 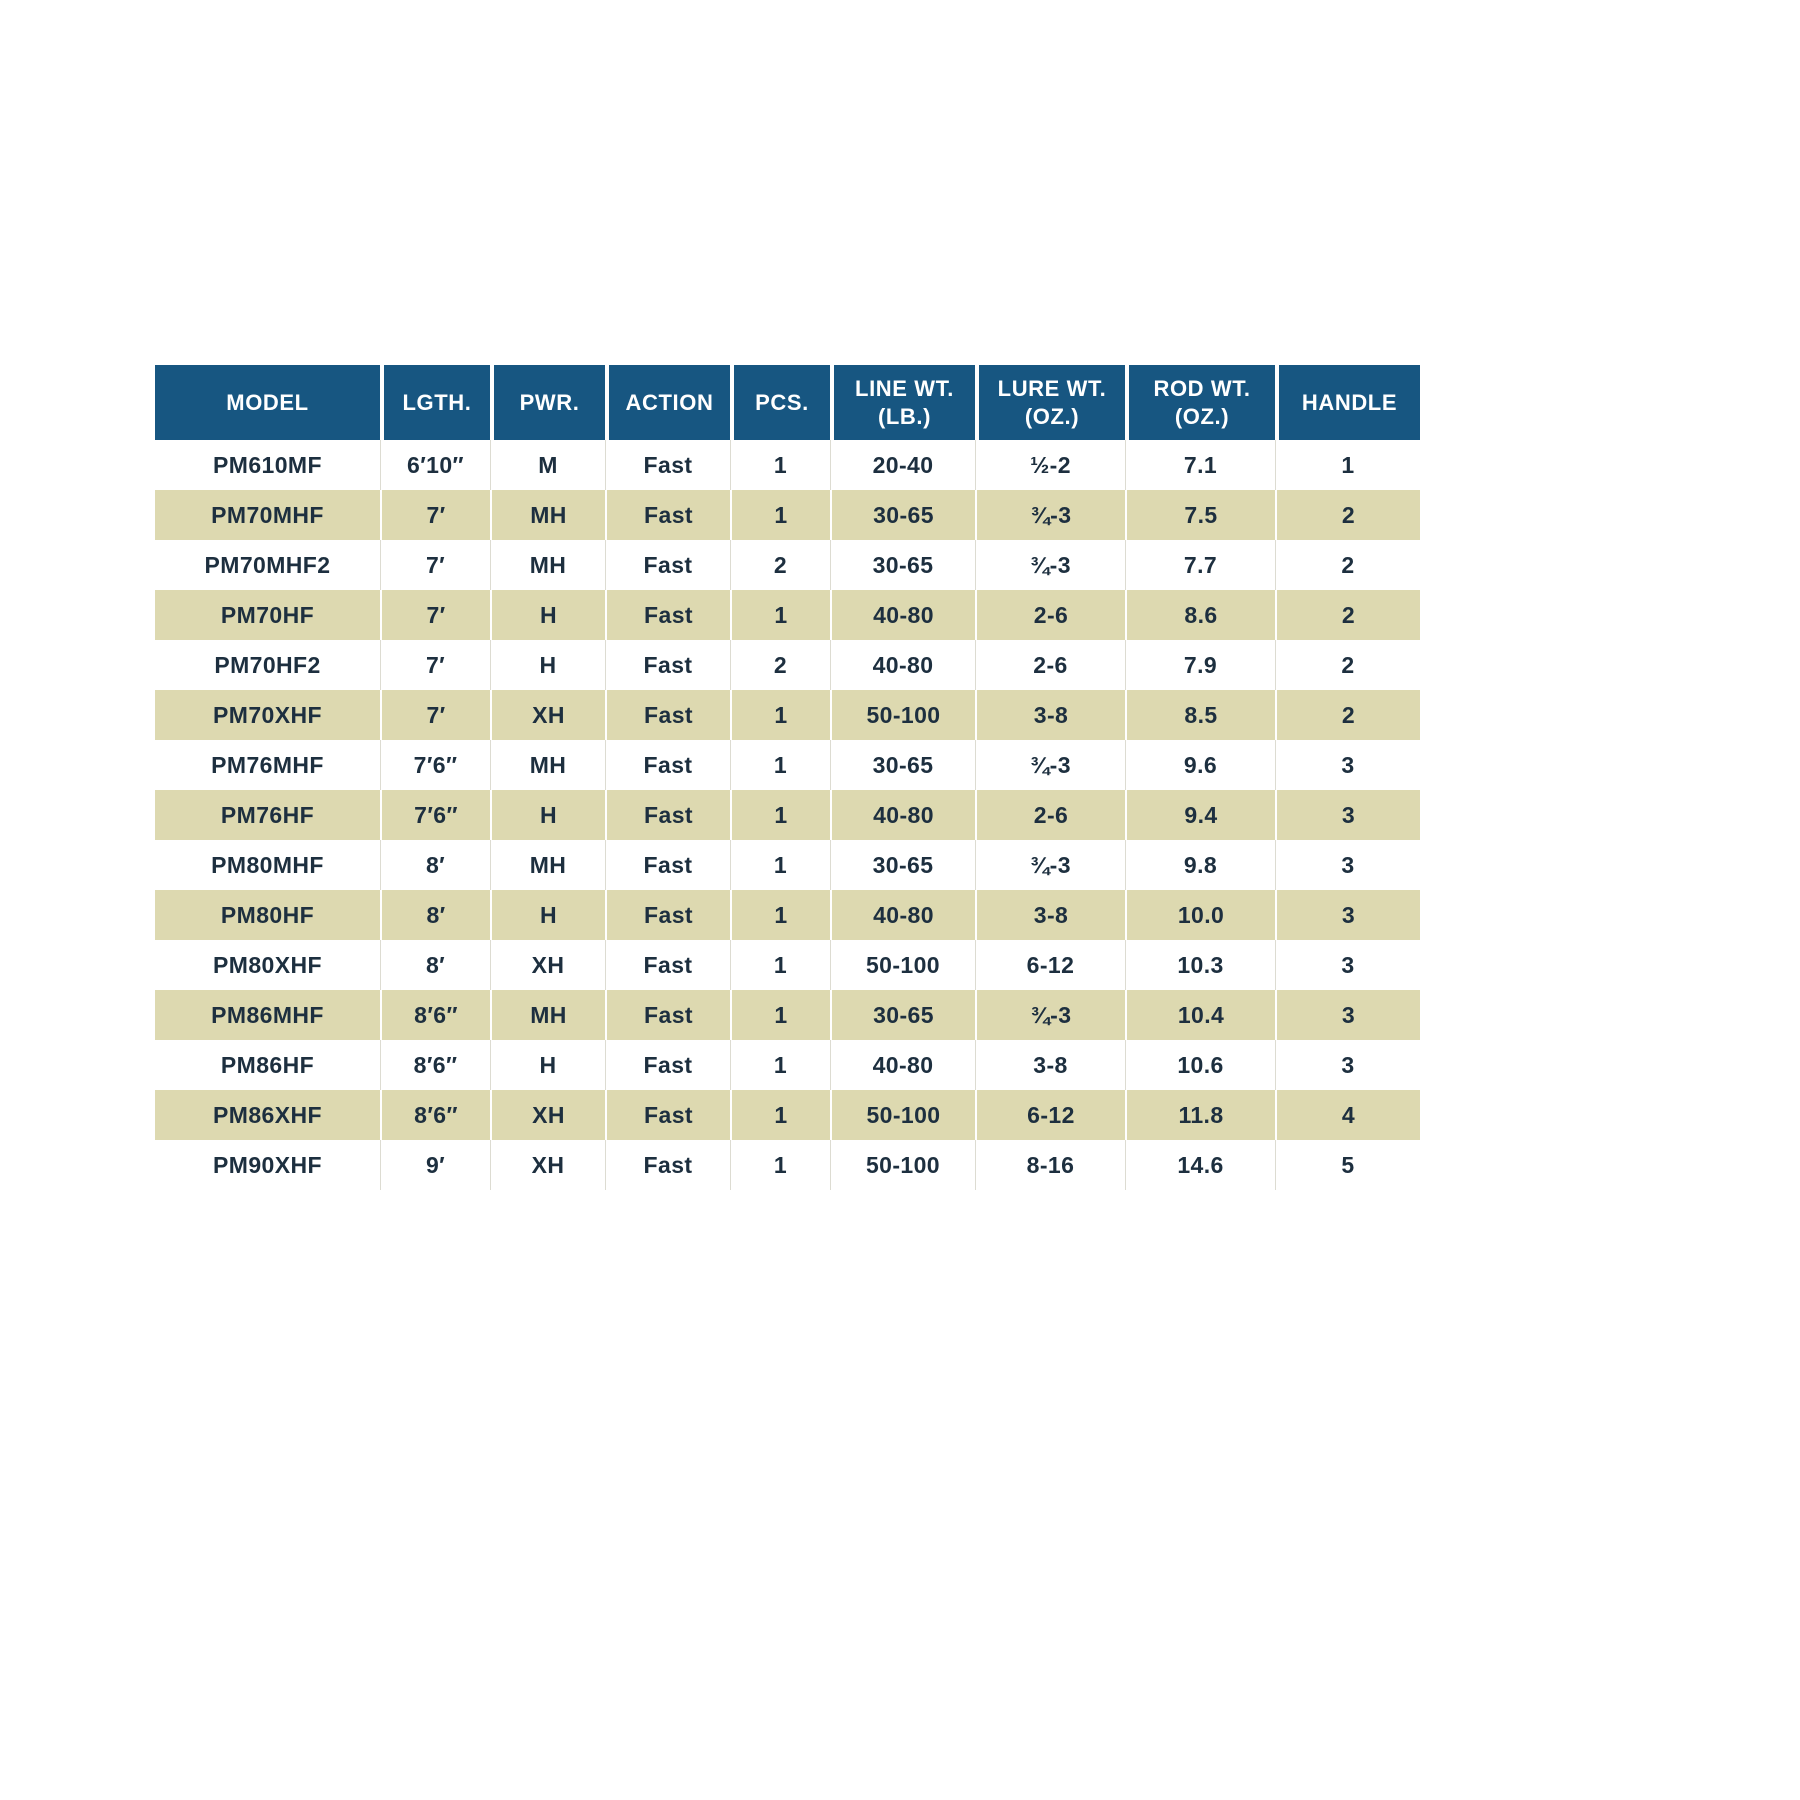 What do you see at coordinates (787, 965) in the screenshot?
I see `table-row: PM80XHF 8′ XH Fast 1 50-100 6-12 10.3 3` at bounding box center [787, 965].